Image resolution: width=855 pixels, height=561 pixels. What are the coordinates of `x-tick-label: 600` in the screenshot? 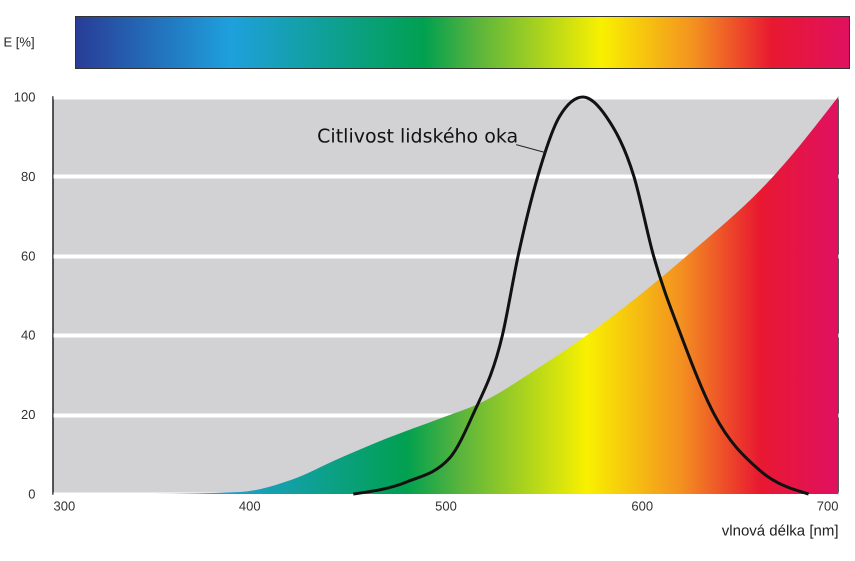 It's located at (642, 506).